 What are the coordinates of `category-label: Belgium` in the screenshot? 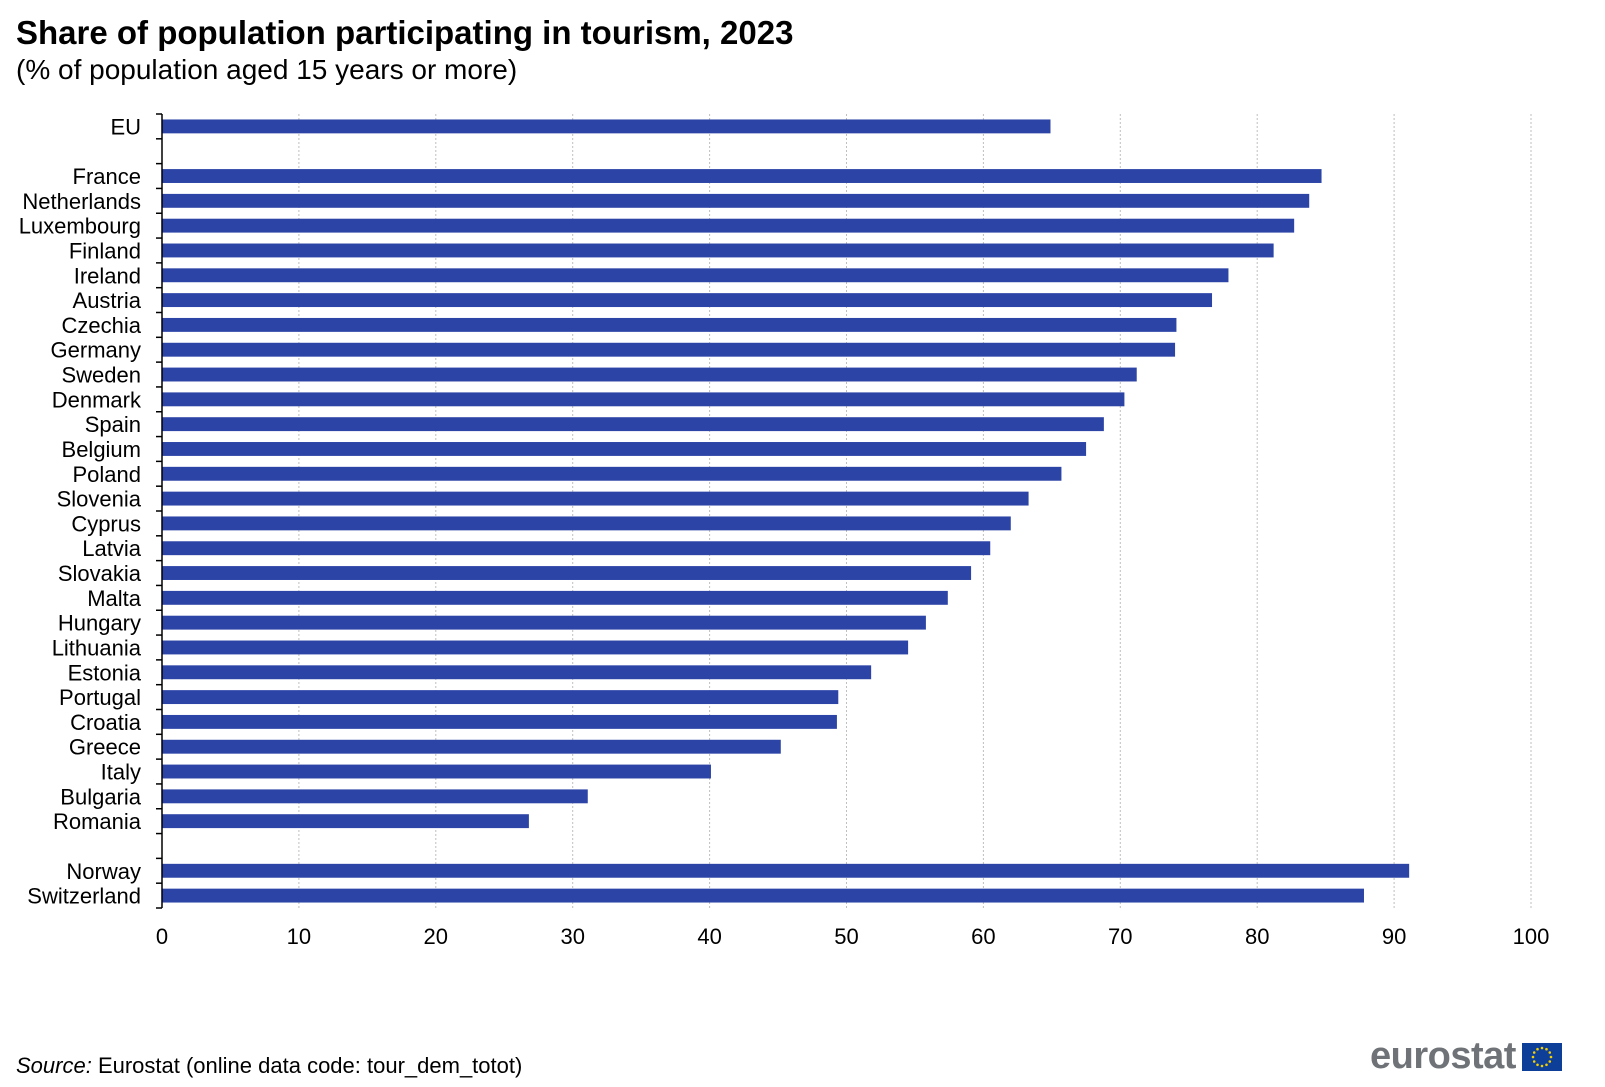 It's located at (101, 449).